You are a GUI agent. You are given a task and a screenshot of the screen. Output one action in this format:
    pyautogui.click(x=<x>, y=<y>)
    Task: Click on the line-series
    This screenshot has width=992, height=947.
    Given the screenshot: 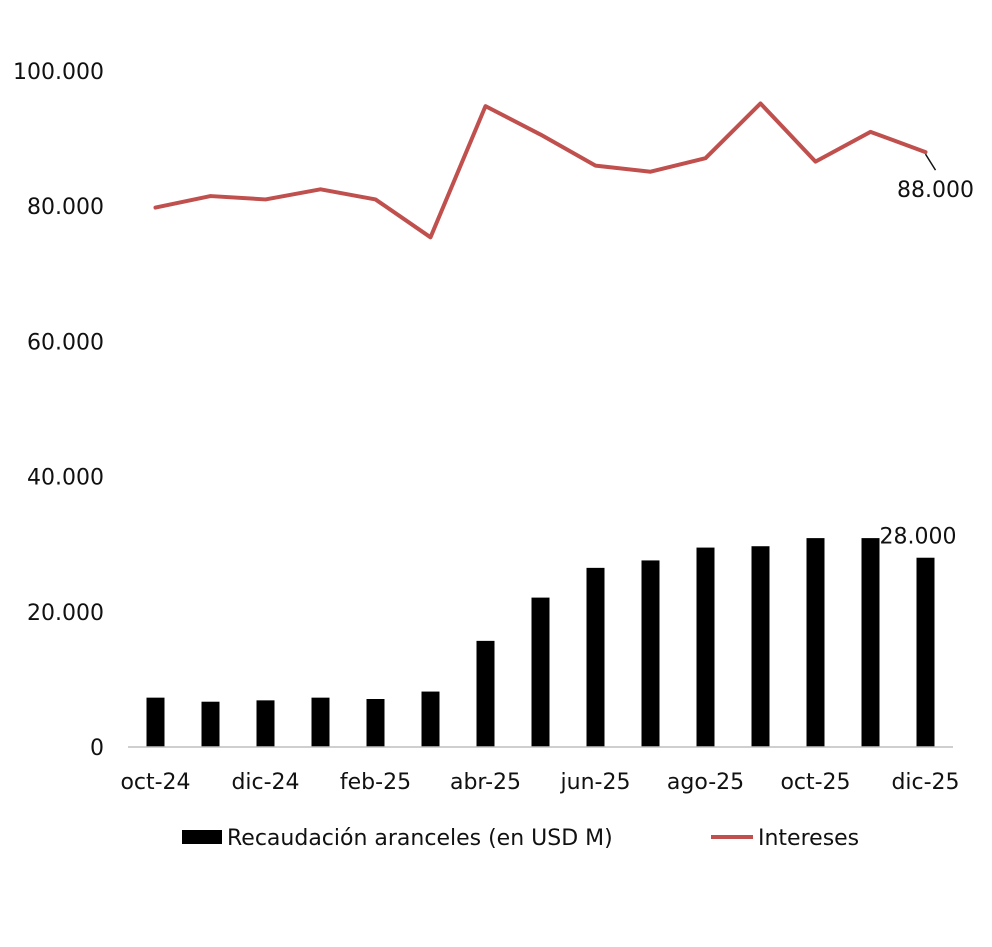 What is the action you would take?
    pyautogui.click(x=540, y=170)
    